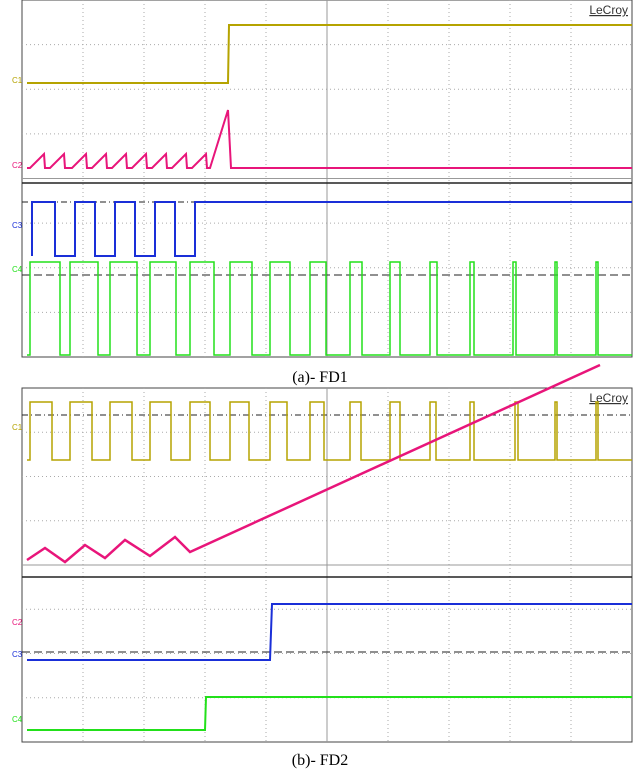 This screenshot has width=638, height=771. I want to click on caption: (b)- FD2, so click(320, 760).